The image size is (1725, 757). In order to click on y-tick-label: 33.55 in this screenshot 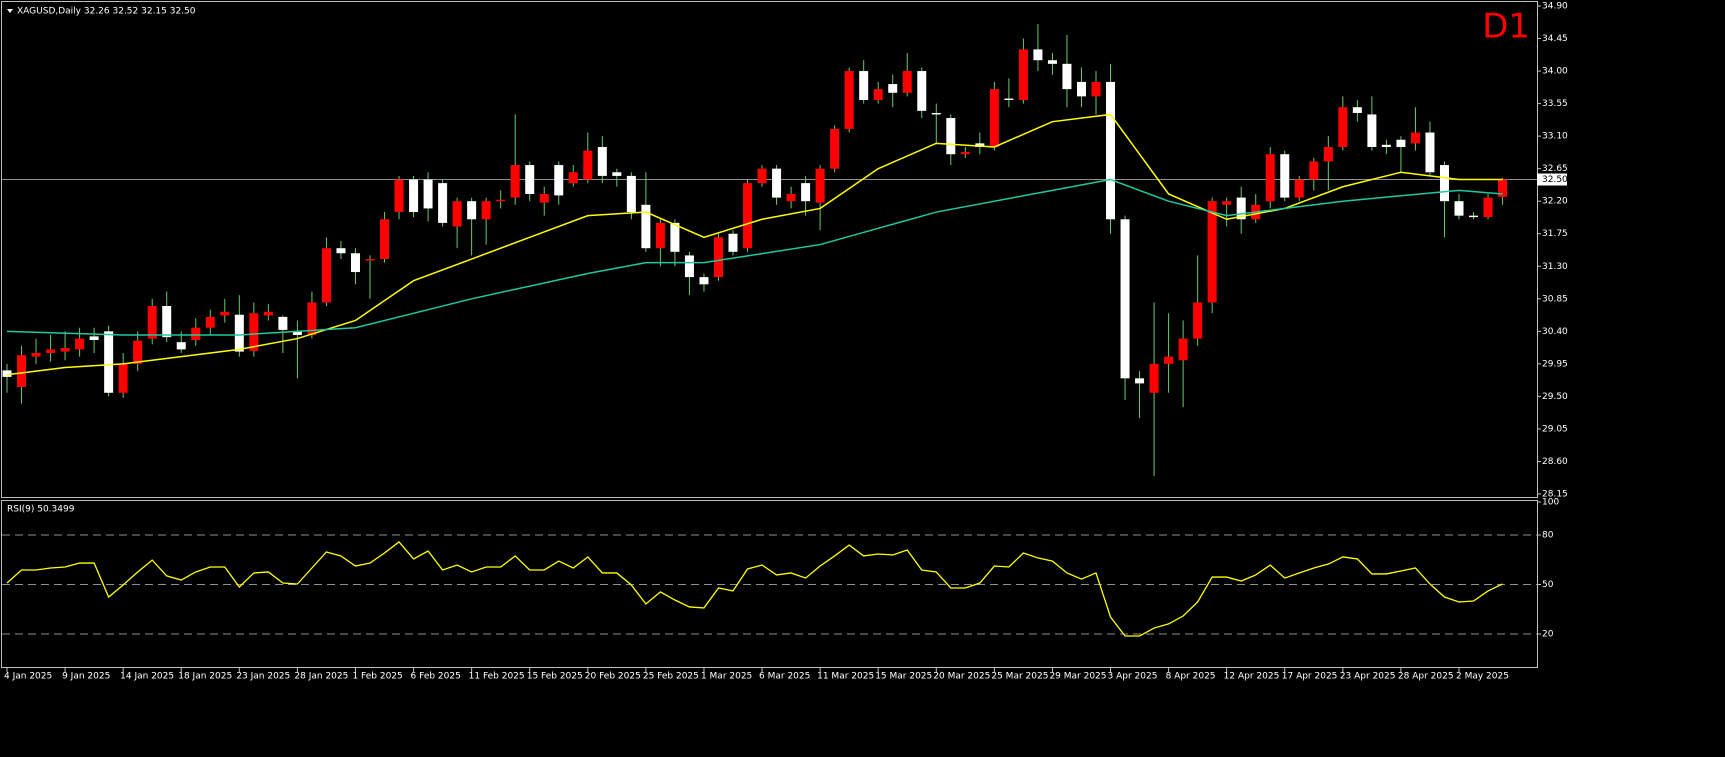, I will do `click(1555, 104)`.